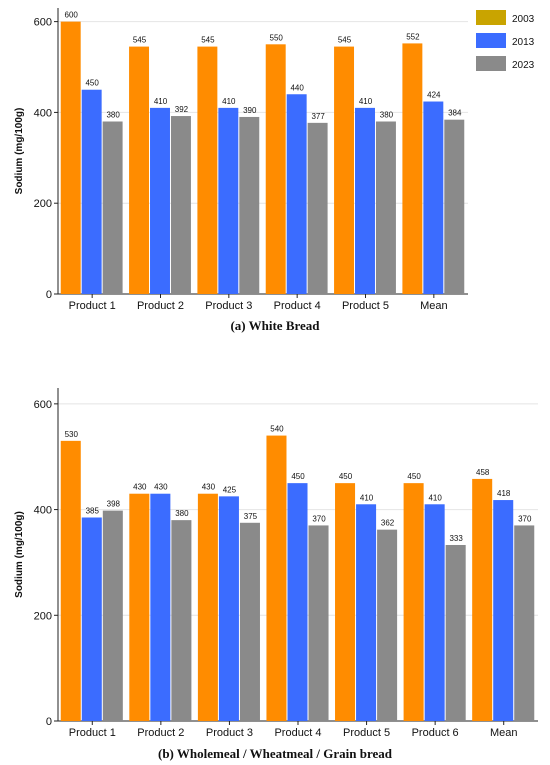 The height and width of the screenshot is (765, 550). I want to click on data-label: 424, so click(434, 95).